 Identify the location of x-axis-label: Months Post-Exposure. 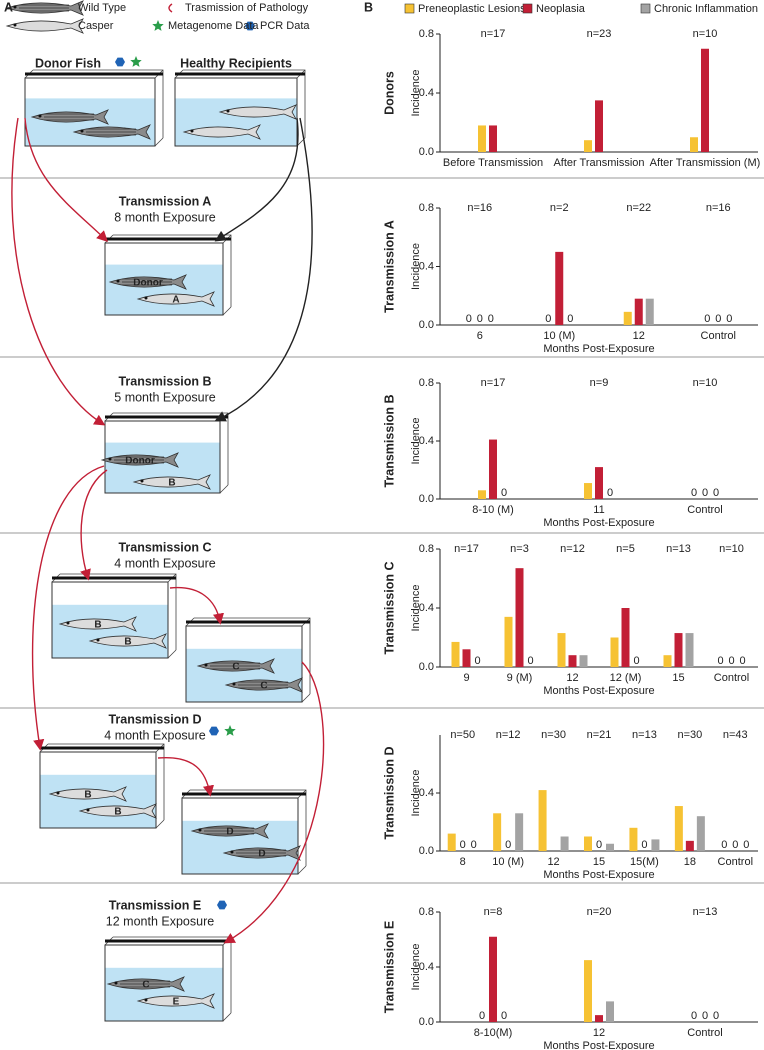
(598, 523).